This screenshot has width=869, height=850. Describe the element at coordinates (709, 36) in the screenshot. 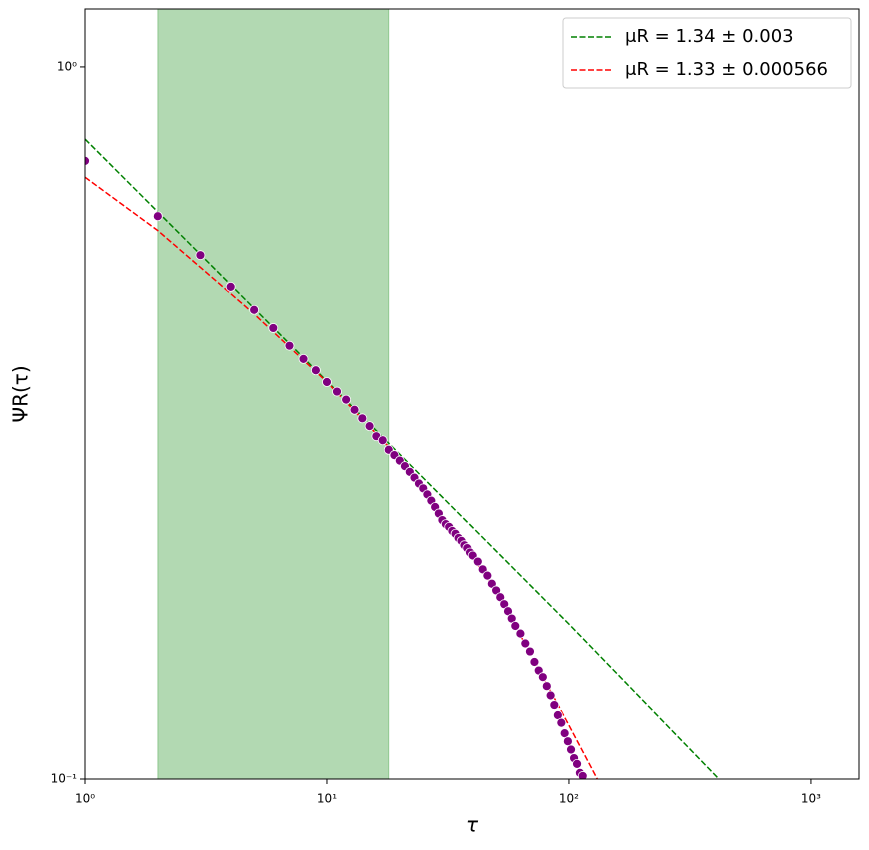

I see `legend-label: μR = 1.34 ± 0.003` at that location.